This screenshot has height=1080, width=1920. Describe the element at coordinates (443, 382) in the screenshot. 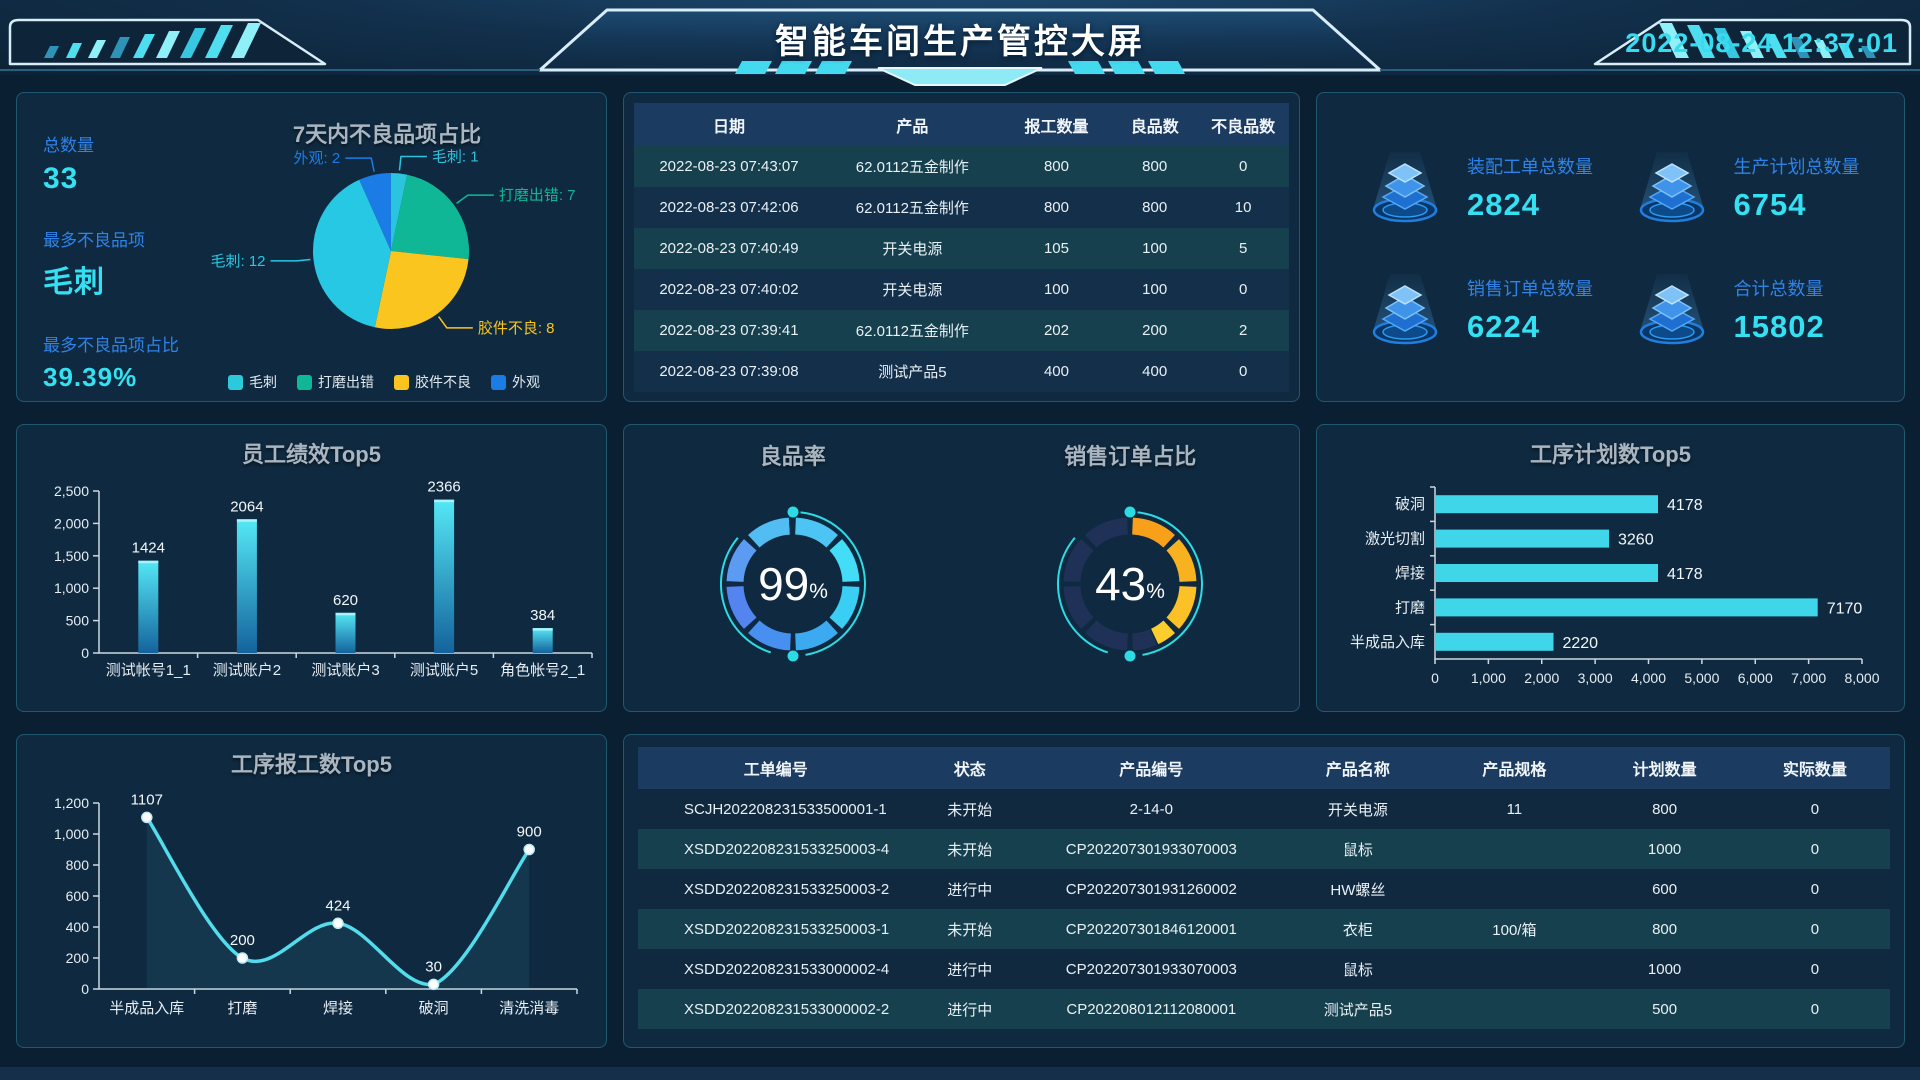

I see `legend-label: 胶件不良` at that location.